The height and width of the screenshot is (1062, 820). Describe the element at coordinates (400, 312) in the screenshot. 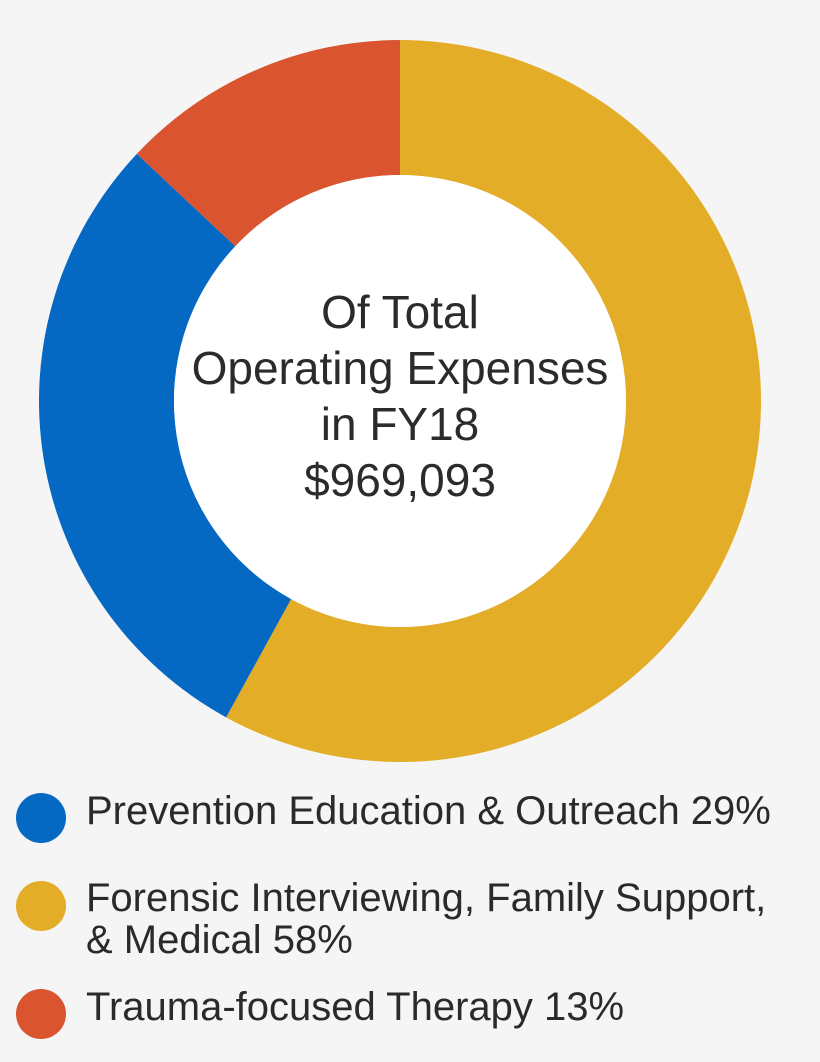

I see `center-line-1: Of Total` at that location.